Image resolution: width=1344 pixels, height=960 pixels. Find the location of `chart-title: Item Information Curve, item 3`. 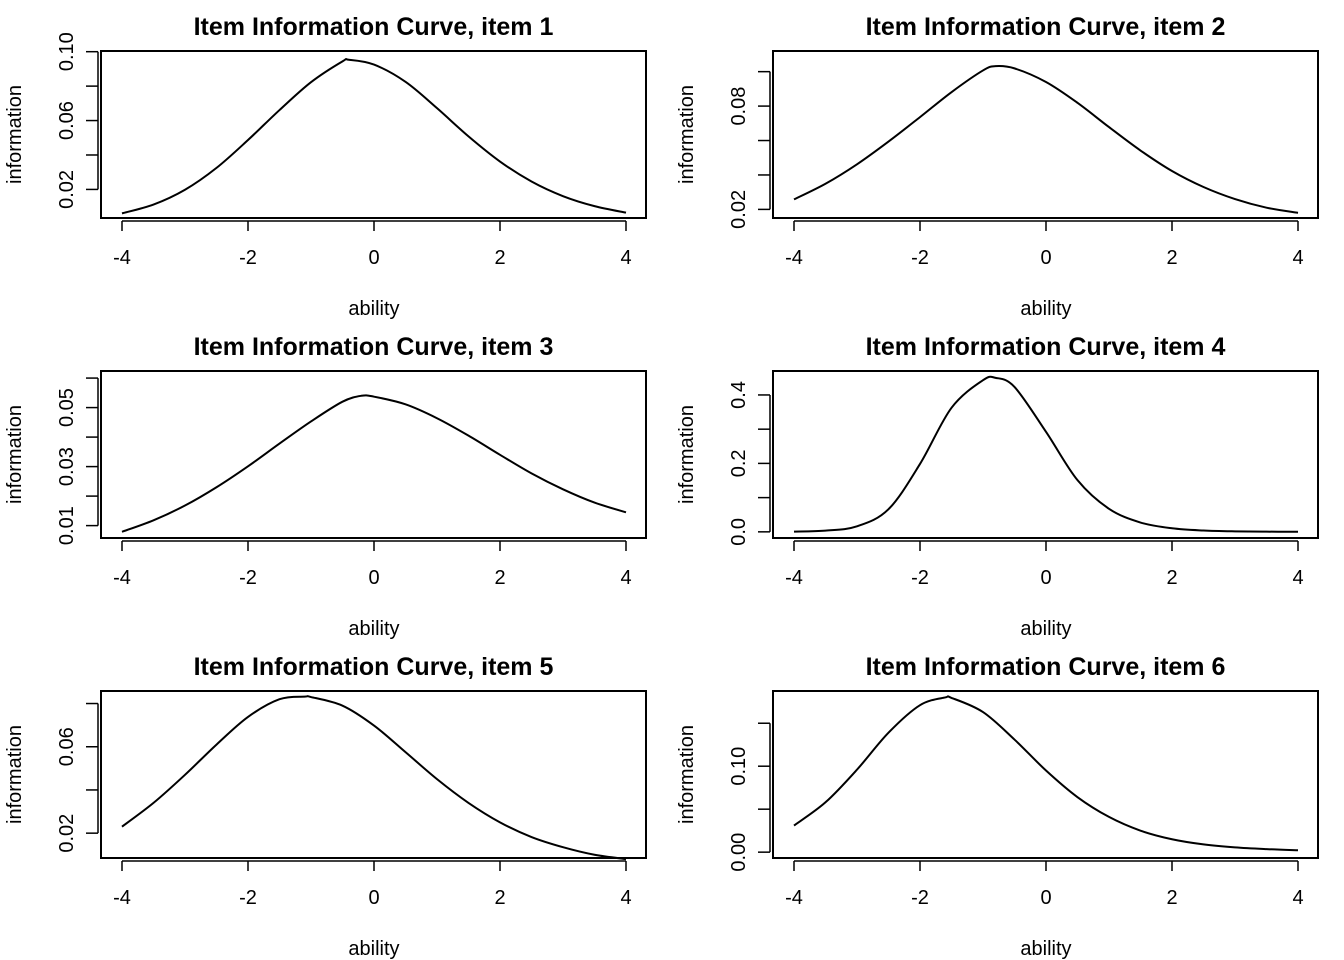

chart-title: Item Information Curve, item 3 is located at coordinates (374, 347).